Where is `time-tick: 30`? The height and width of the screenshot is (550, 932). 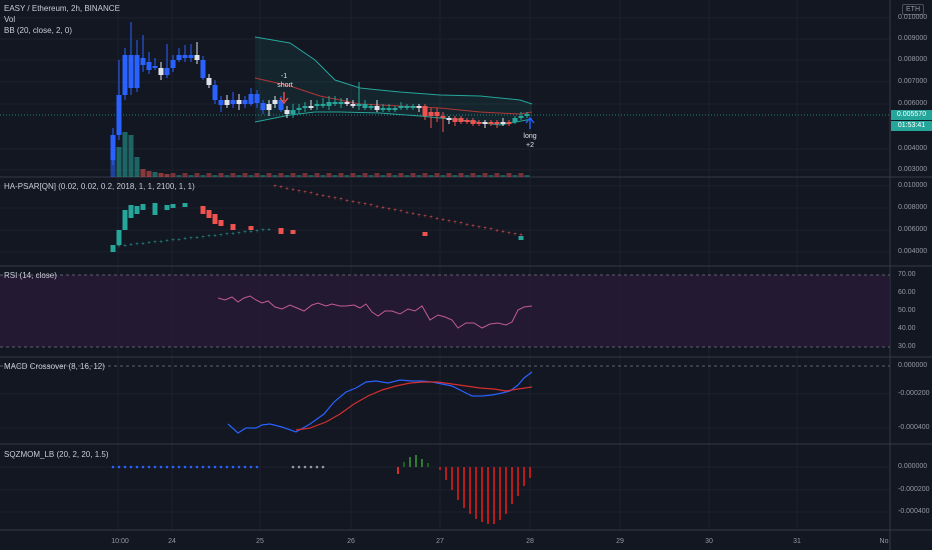
time-tick: 30 is located at coordinates (709, 541).